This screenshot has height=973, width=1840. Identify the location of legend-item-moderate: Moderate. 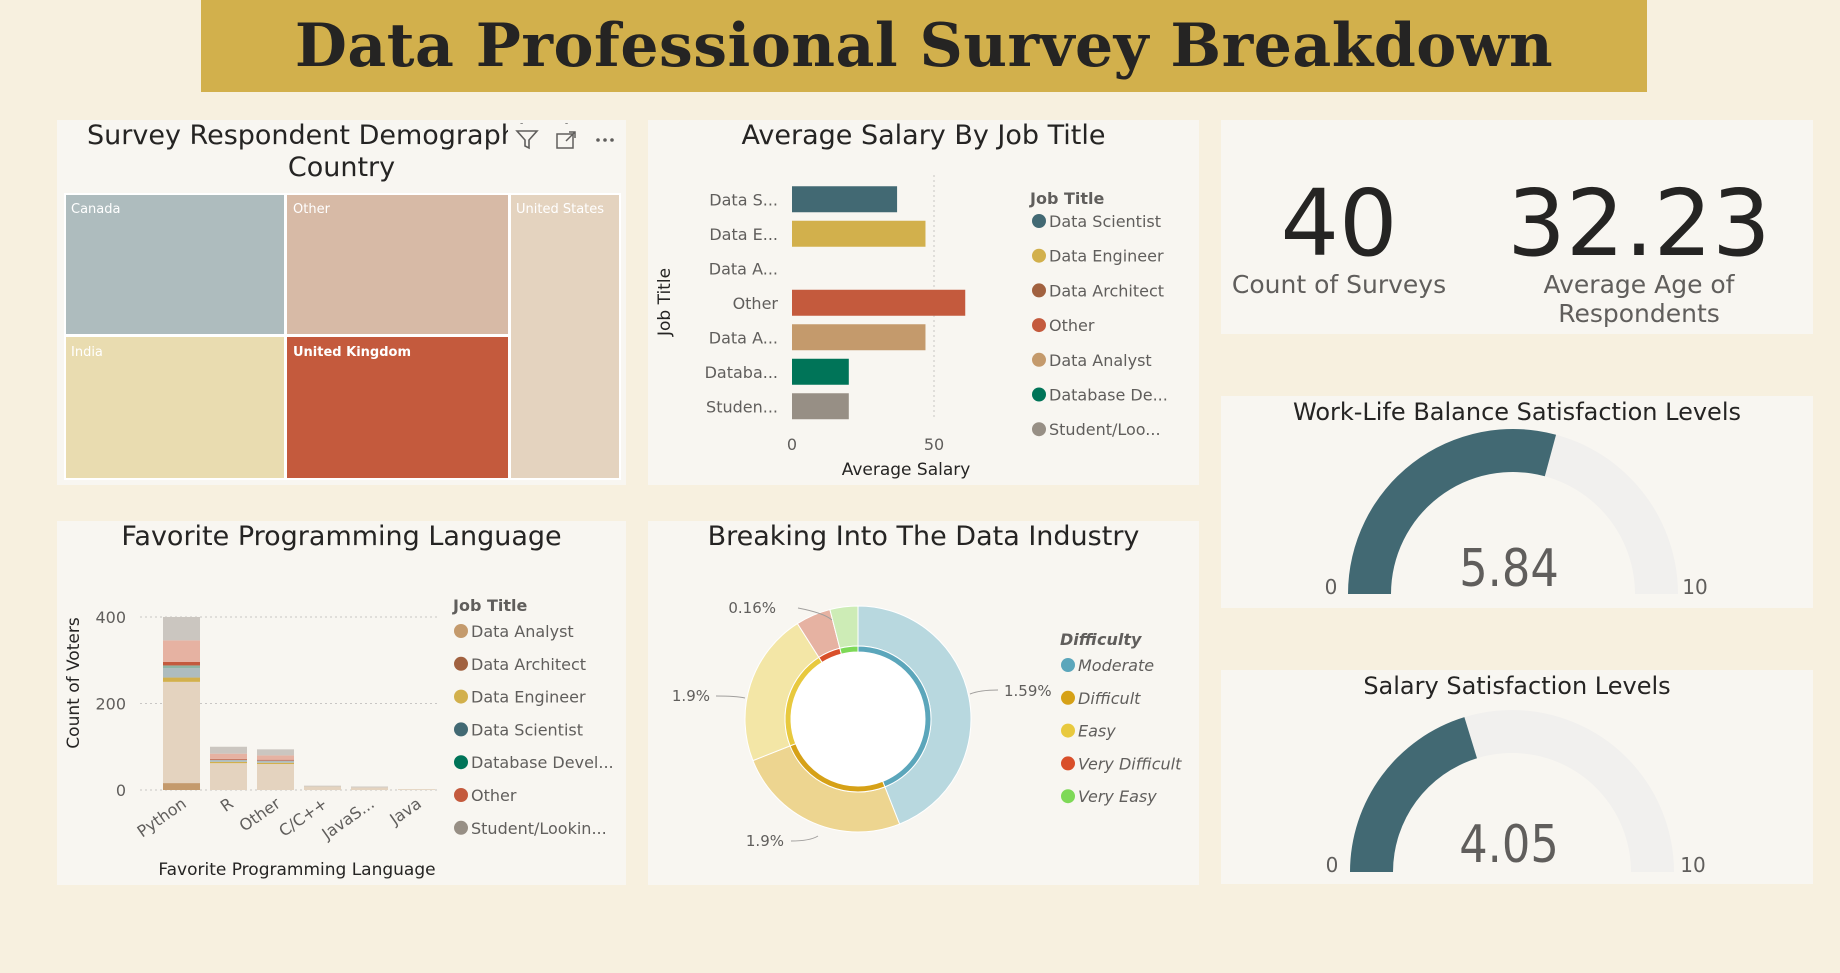
(1107, 665).